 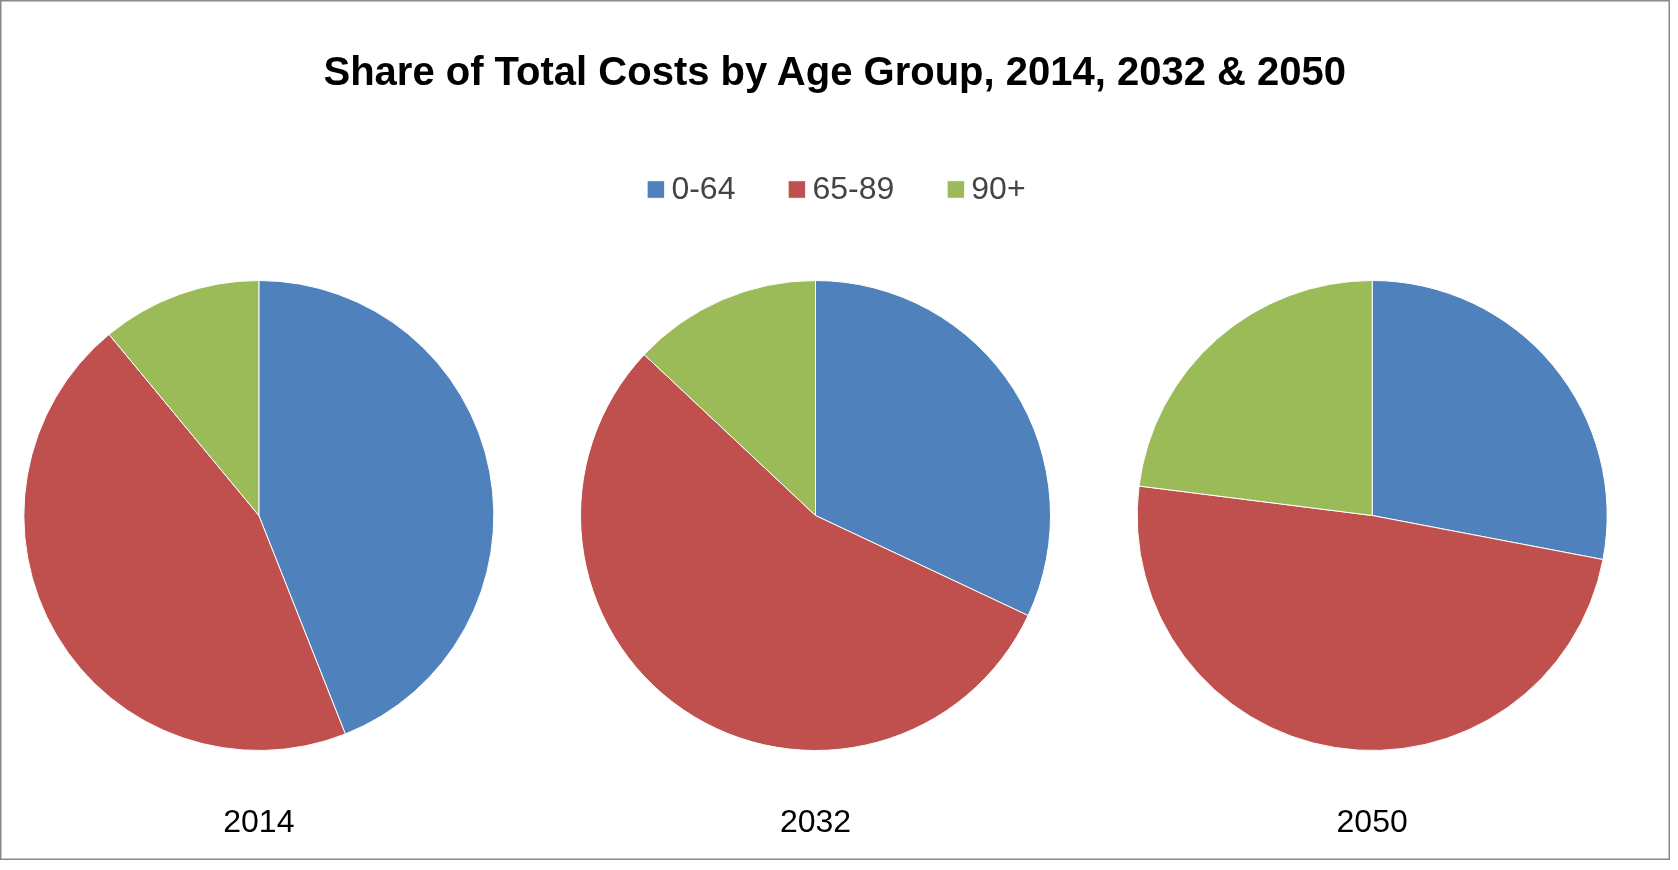 I want to click on chart-title: Share of Total Costs by Age Group, 2014, 2032 & 2050, so click(x=835, y=70).